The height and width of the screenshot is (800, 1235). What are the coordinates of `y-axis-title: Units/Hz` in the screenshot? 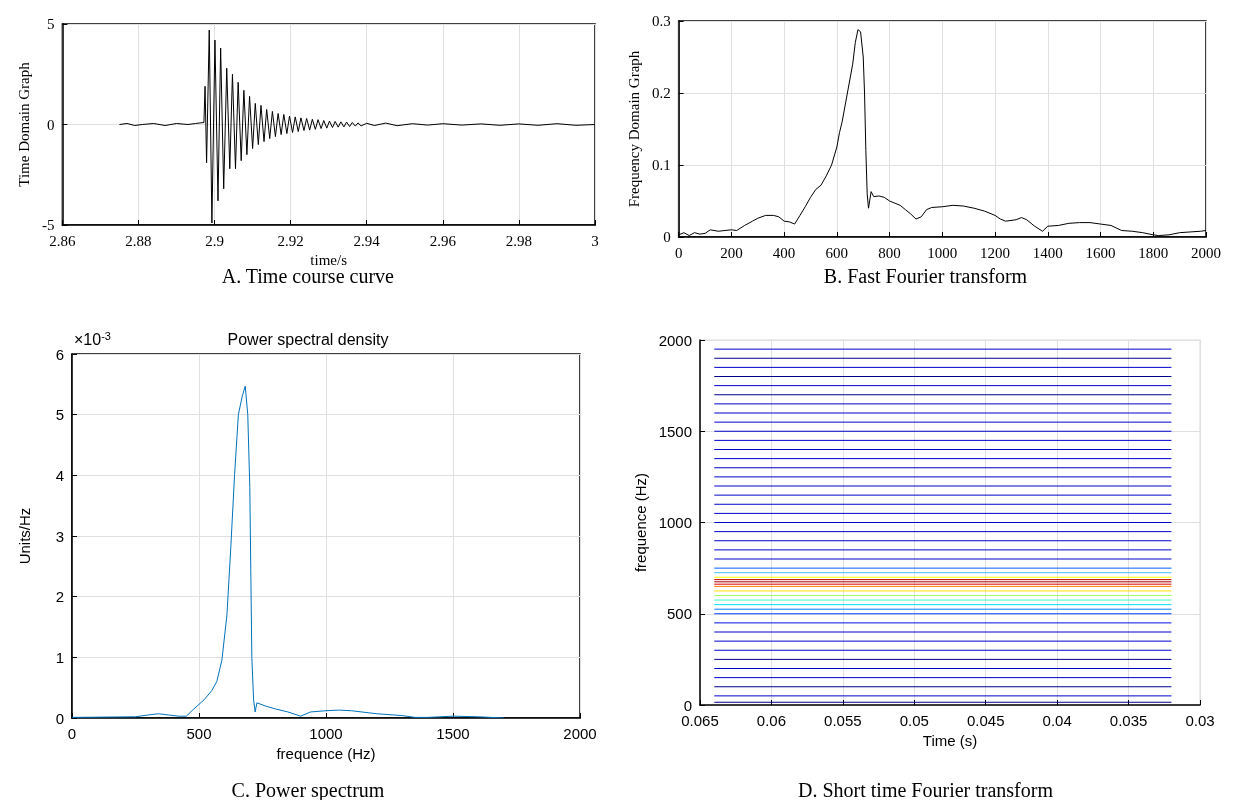 It's located at (24, 536).